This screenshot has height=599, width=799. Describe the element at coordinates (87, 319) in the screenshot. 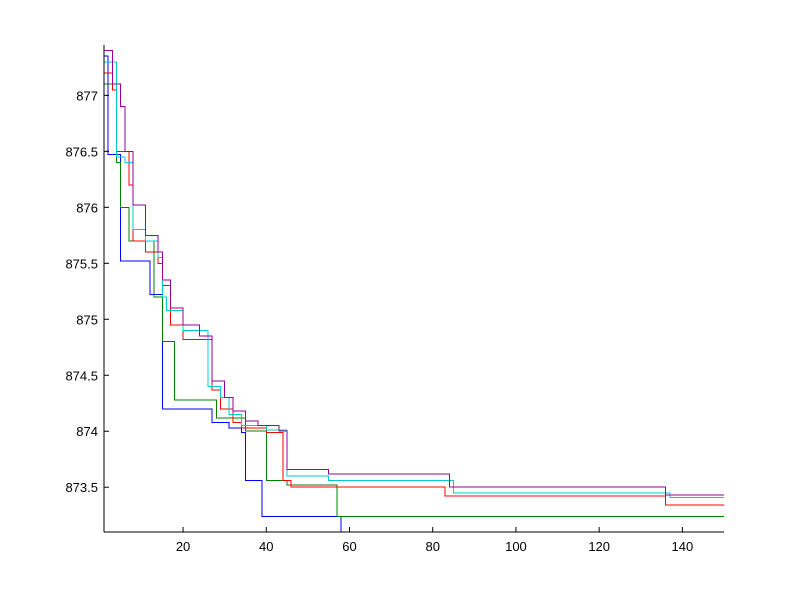

I see `y-tick-label: 875` at that location.